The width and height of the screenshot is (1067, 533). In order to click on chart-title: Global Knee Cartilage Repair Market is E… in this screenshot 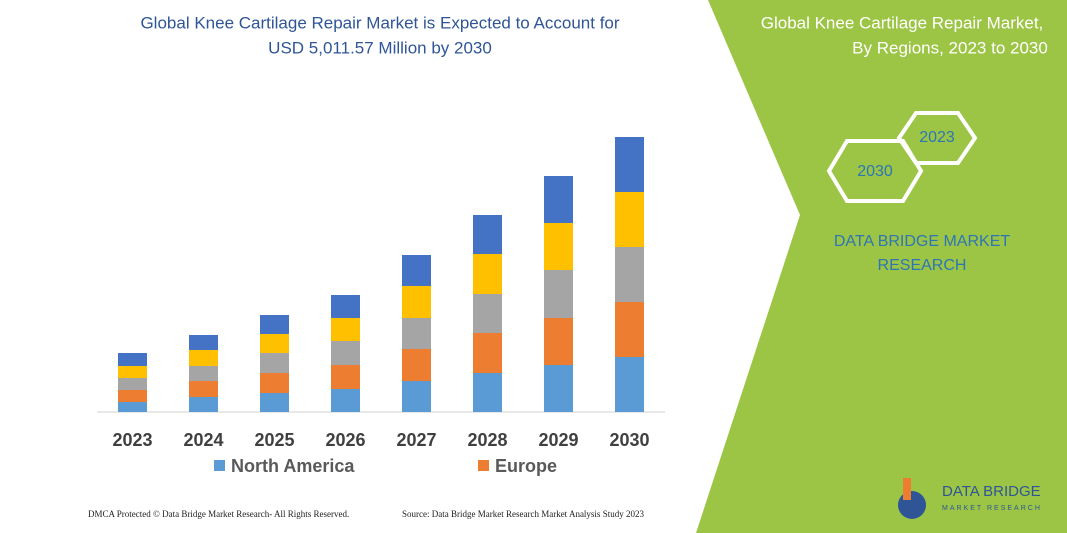, I will do `click(379, 22)`.